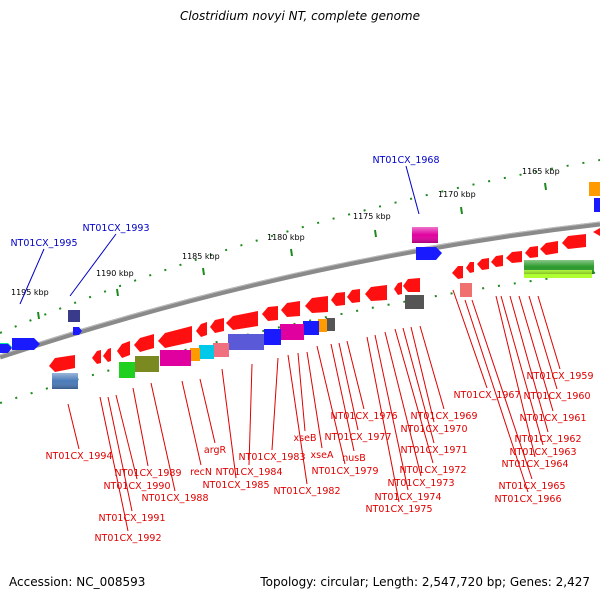  I want to click on inner-gene-label: NT01CX_1977, so click(357, 437).